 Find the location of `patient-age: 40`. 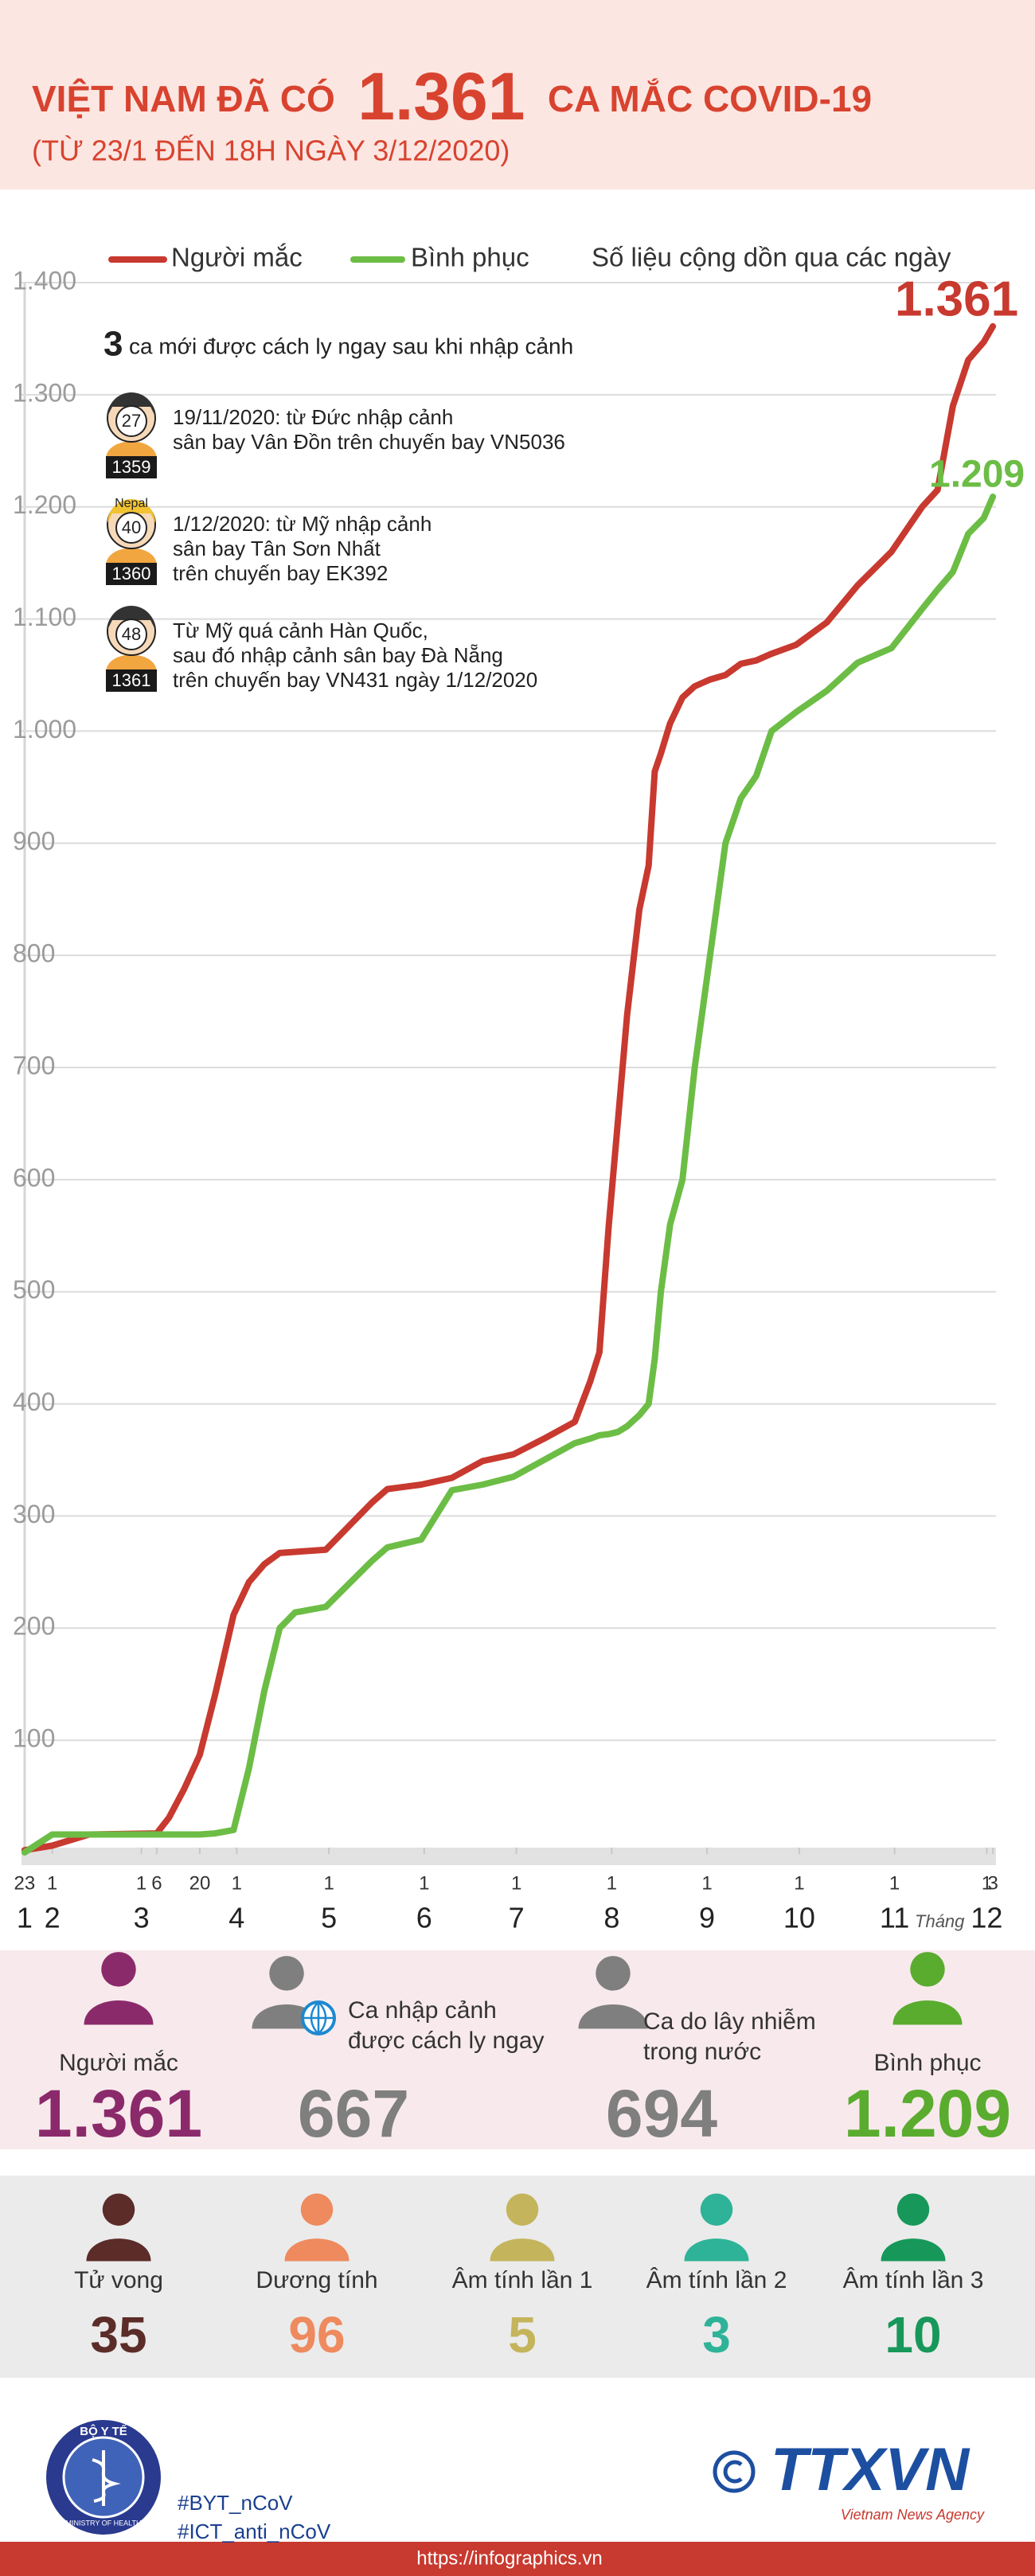

patient-age: 40 is located at coordinates (131, 527).